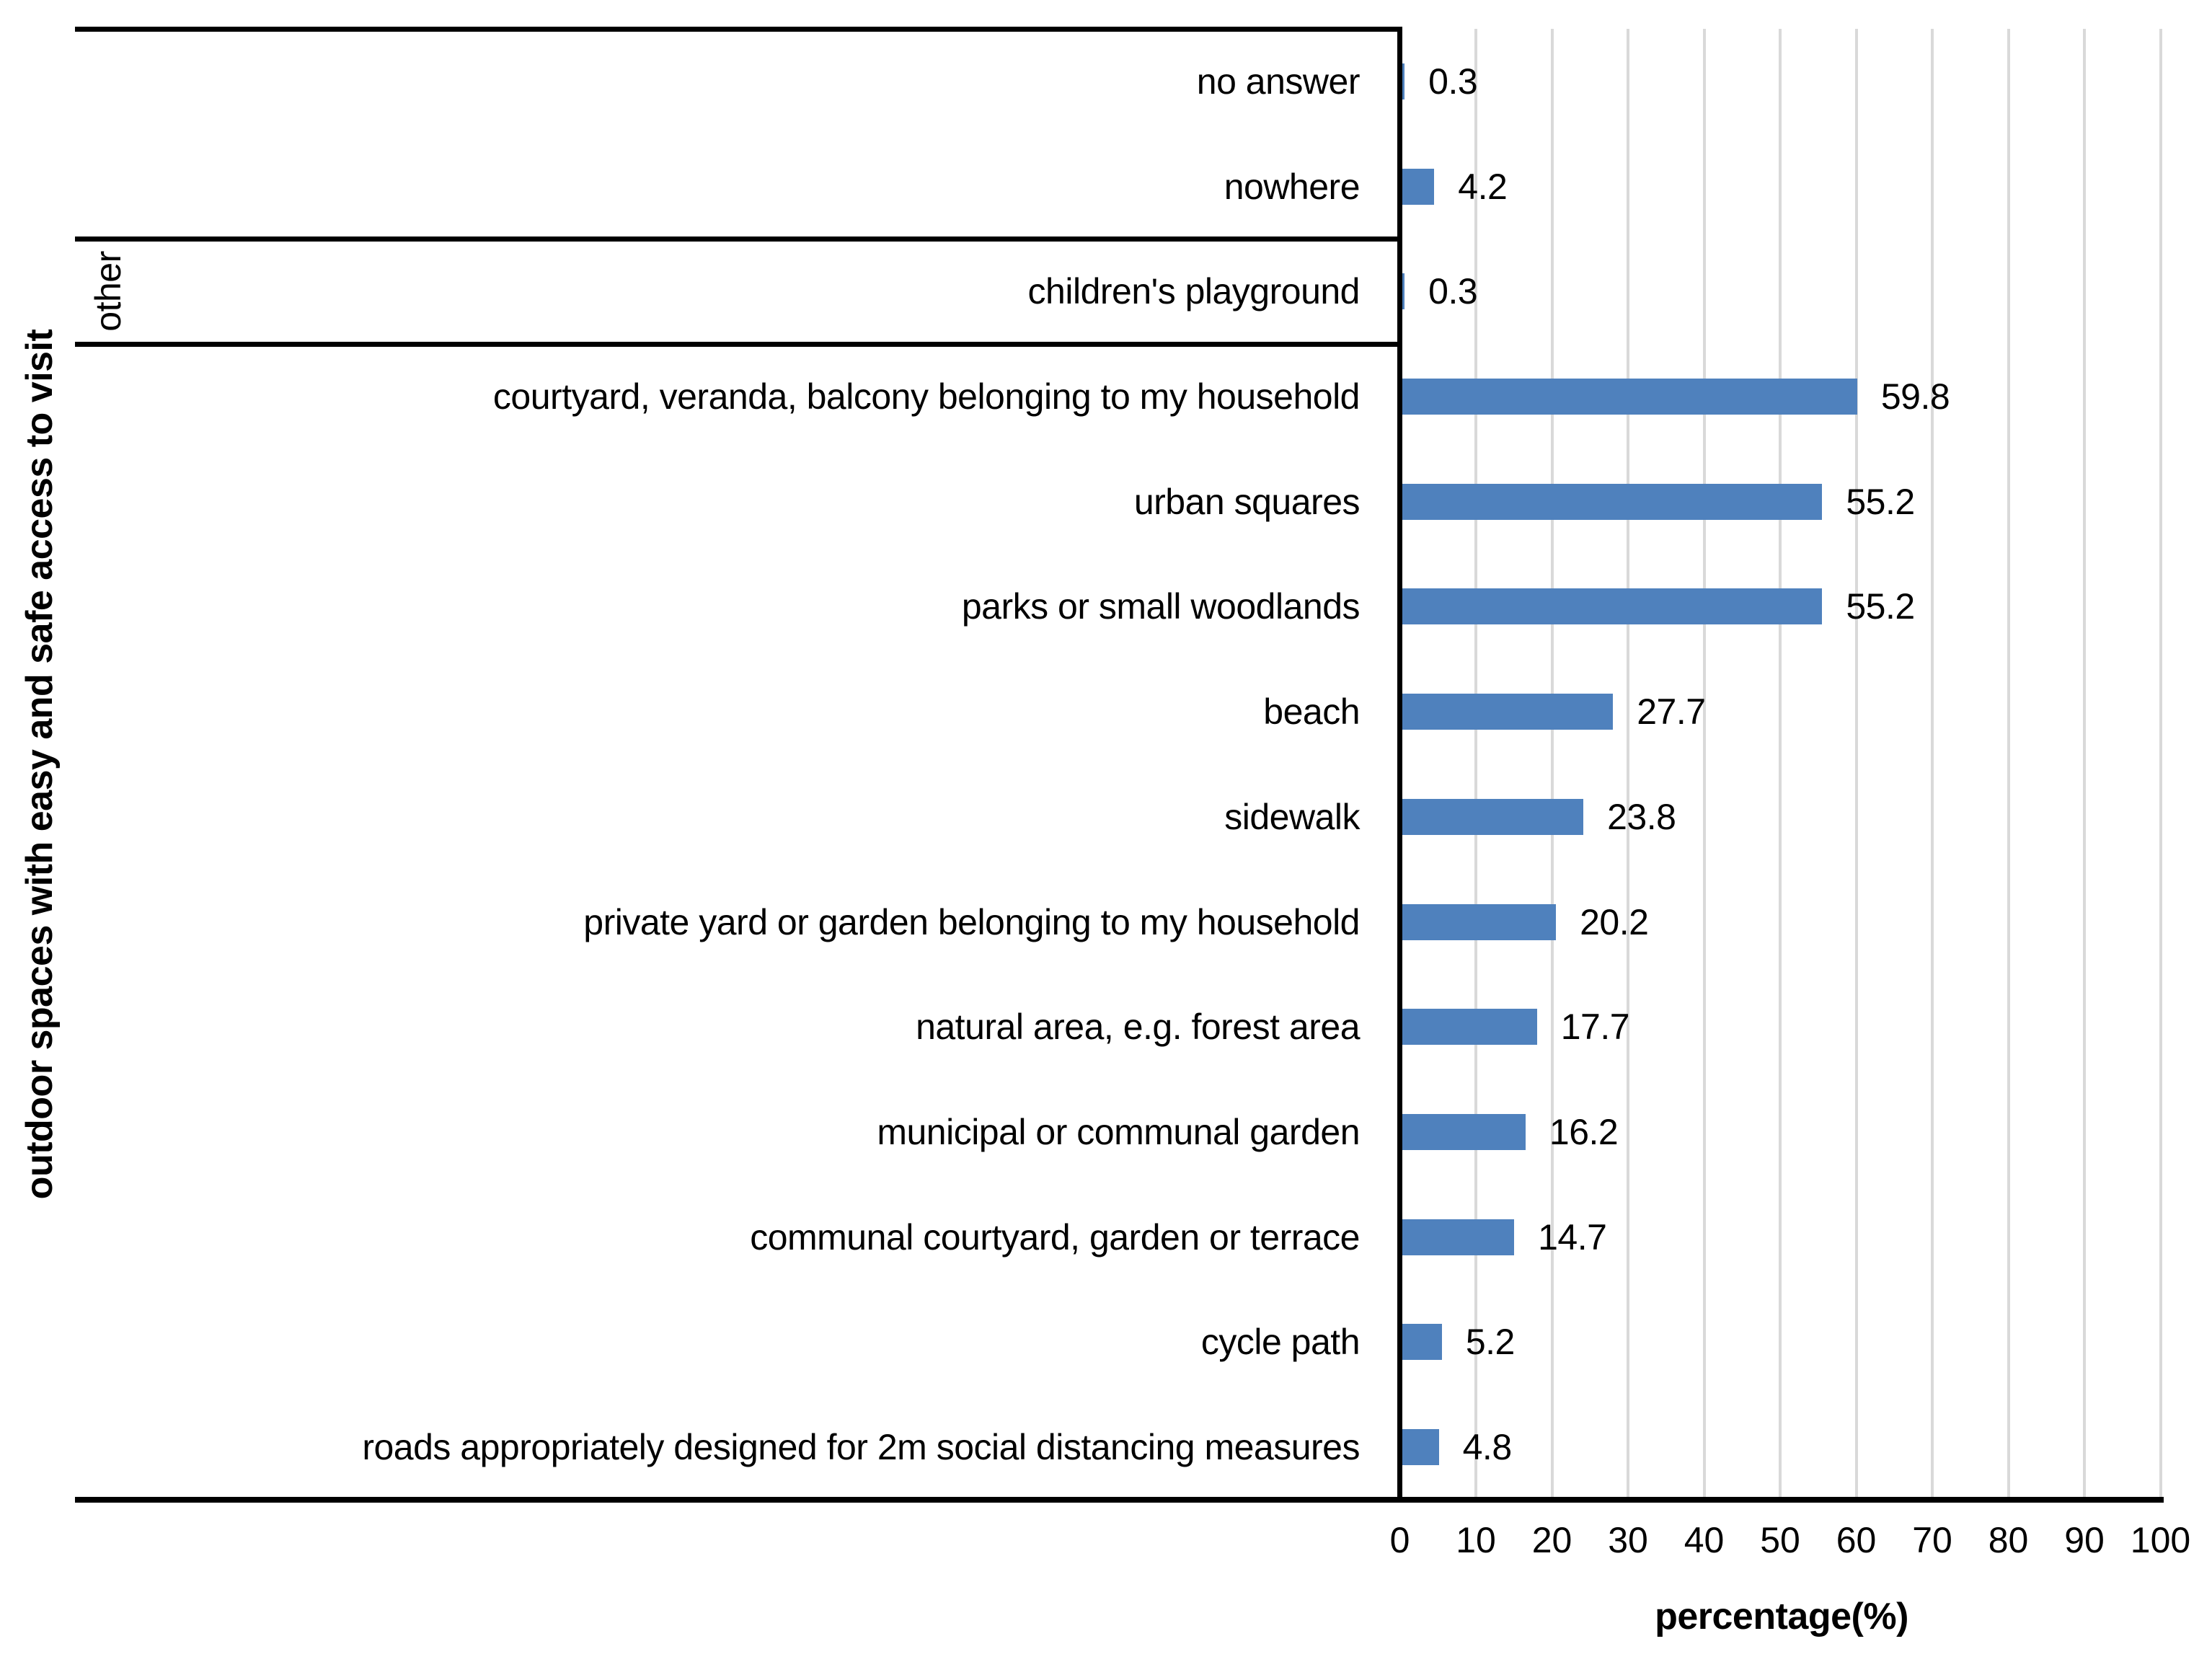 The image size is (2212, 1662). I want to click on value-label: 23.8, so click(1641, 817).